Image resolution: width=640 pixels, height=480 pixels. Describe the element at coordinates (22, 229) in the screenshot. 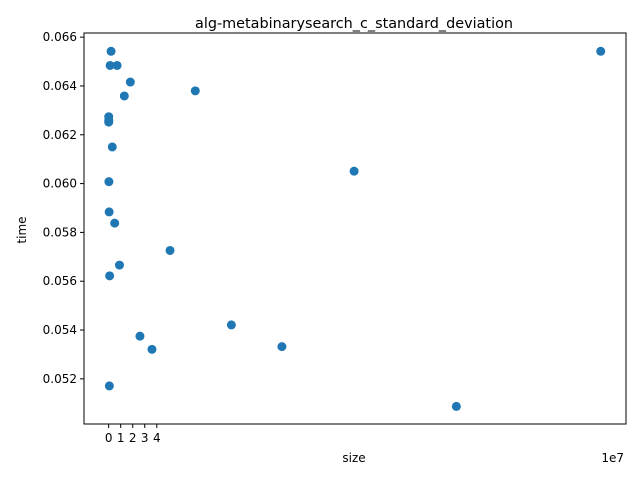

I see `y-axis-label: time` at that location.